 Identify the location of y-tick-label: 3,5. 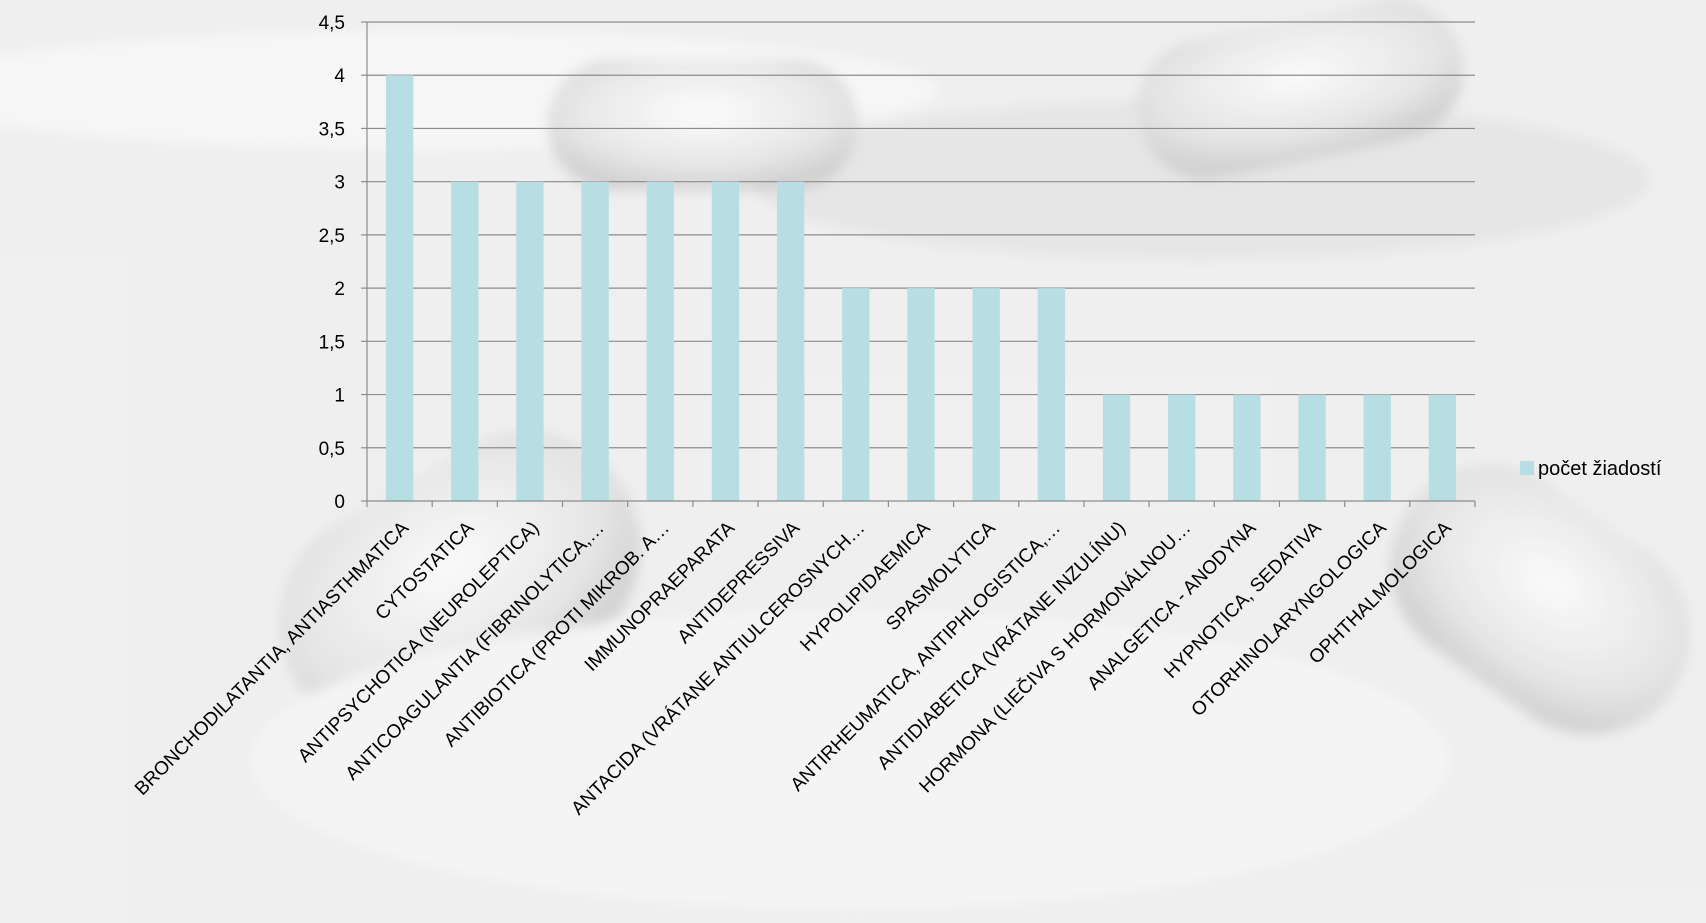
(332, 129).